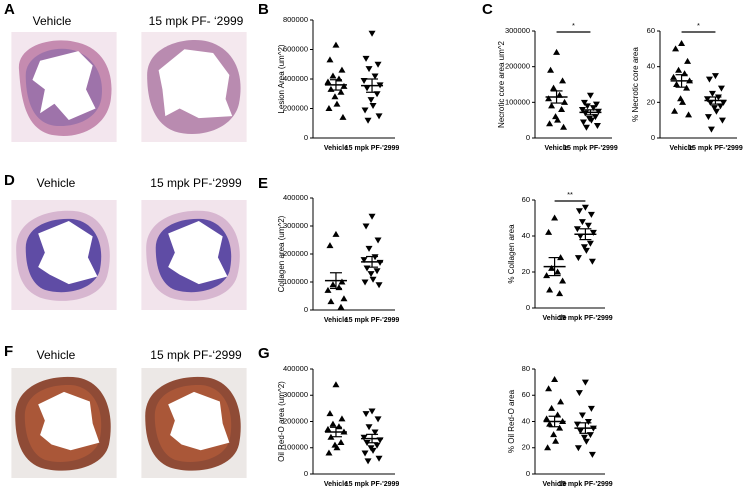 The image size is (750, 489). What do you see at coordinates (64, 87) in the screenshot?
I see `histology-image` at bounding box center [64, 87].